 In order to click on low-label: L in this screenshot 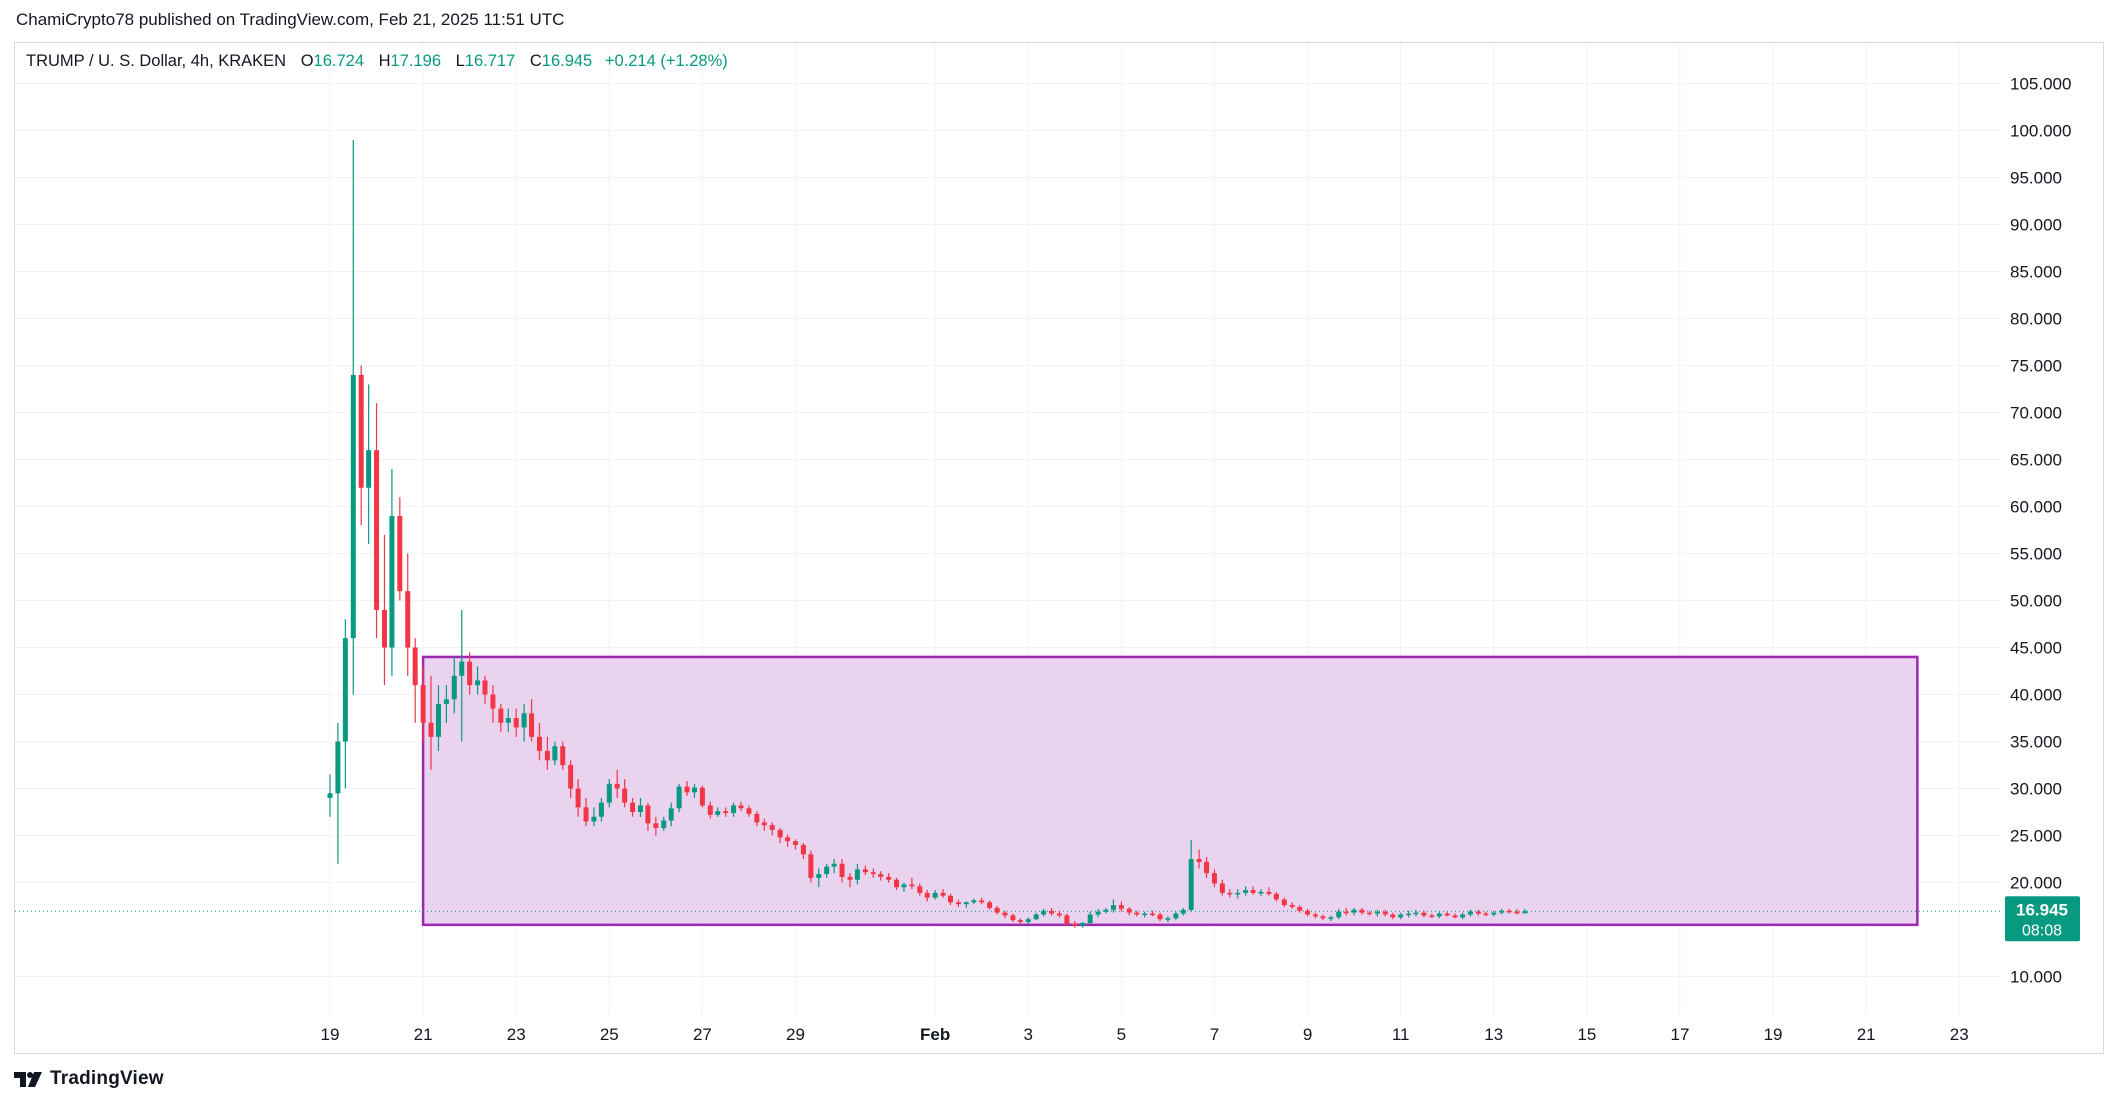, I will do `click(460, 61)`.